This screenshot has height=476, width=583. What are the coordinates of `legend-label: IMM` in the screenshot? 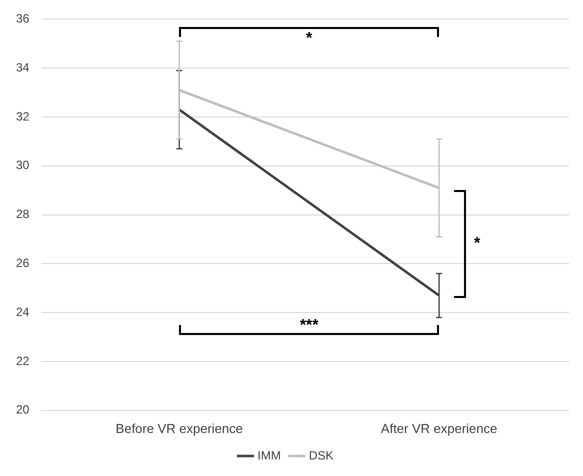 It's located at (269, 455).